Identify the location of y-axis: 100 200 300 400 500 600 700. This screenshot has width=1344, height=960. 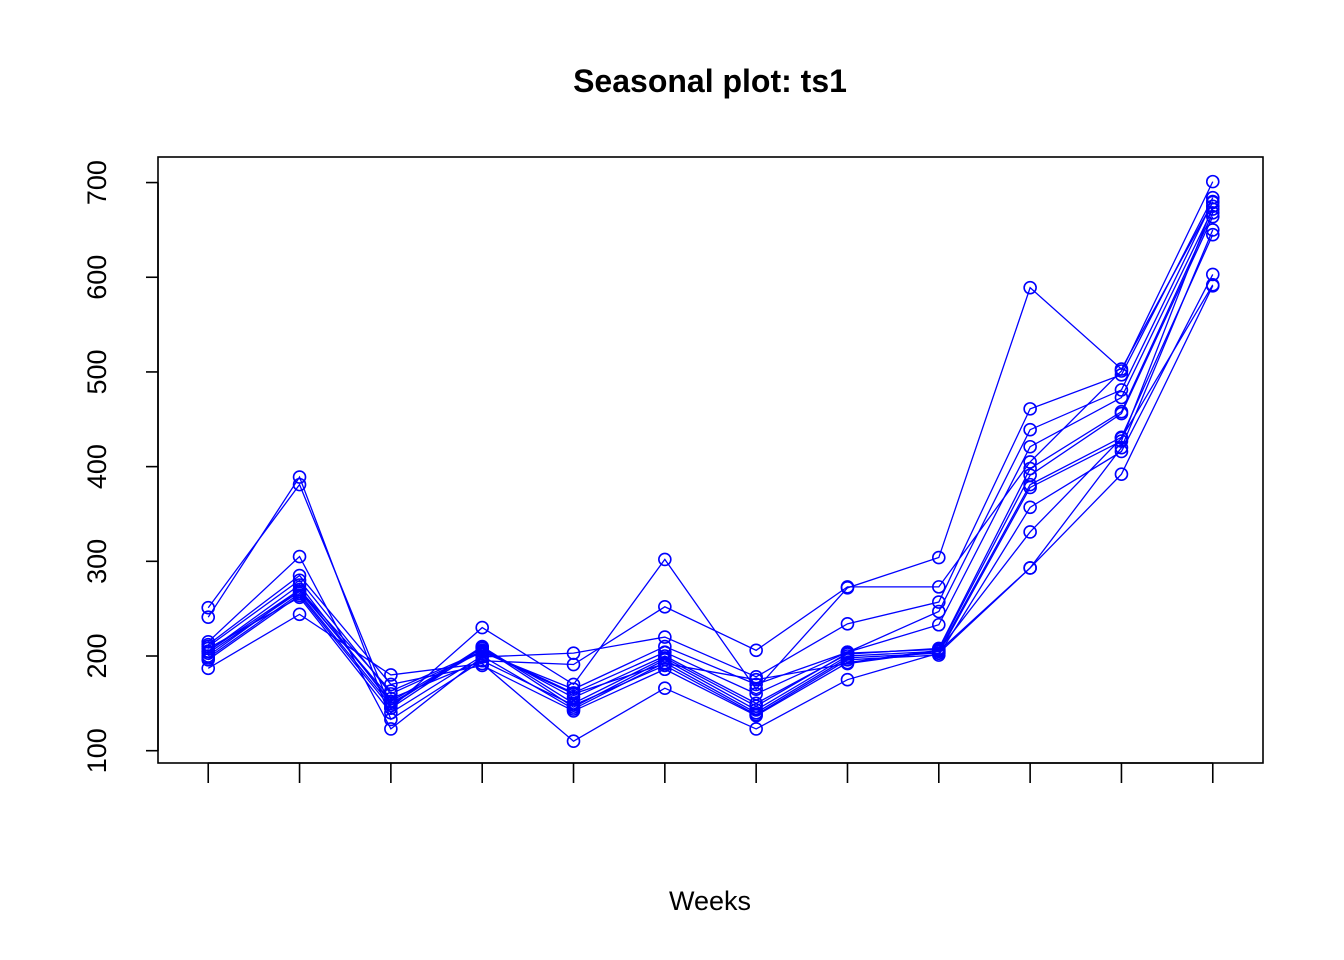
(120, 466).